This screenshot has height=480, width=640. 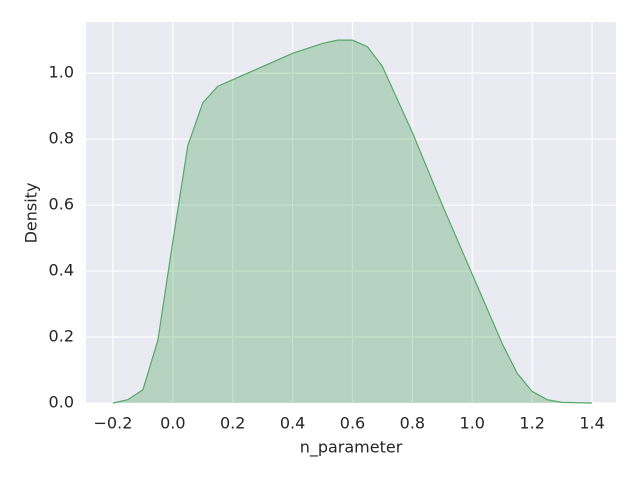 I want to click on x-tick-label: 1.2, so click(x=531, y=423).